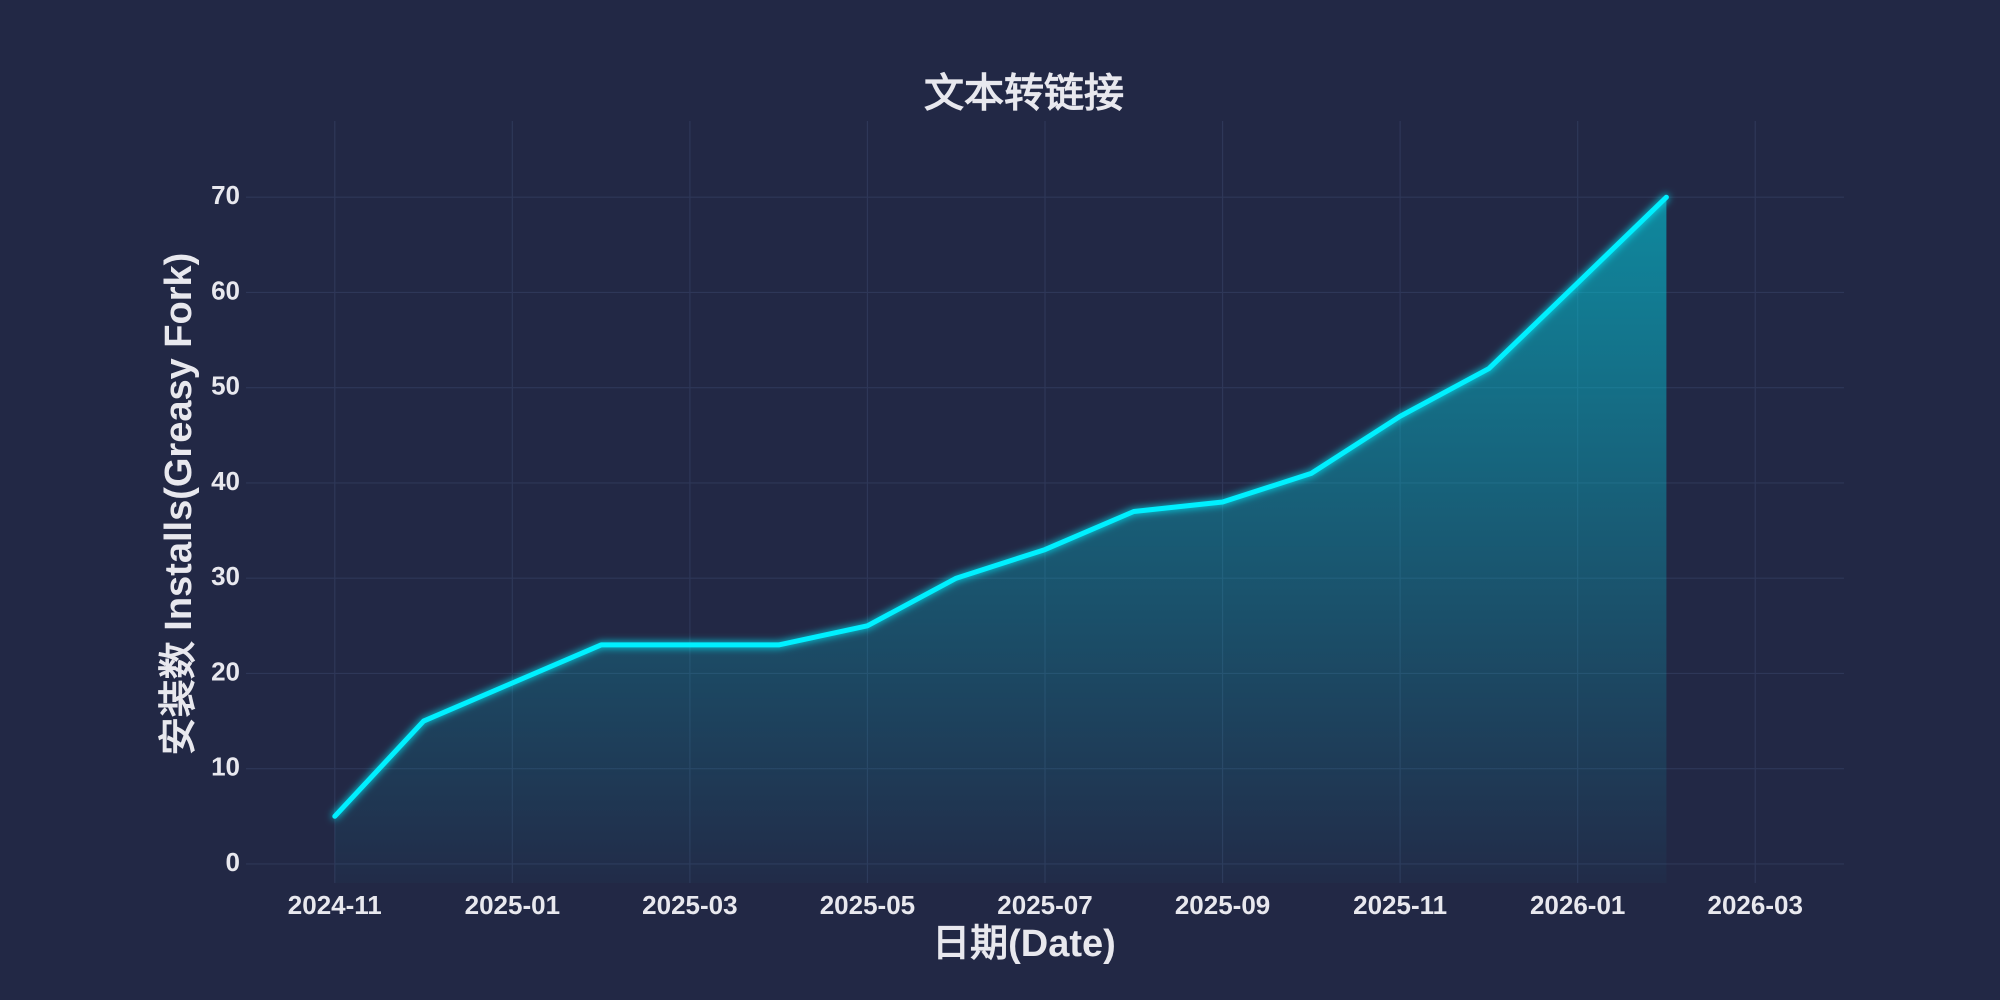 Image resolution: width=2000 pixels, height=1000 pixels. I want to click on y-tick-label: 60, so click(225, 290).